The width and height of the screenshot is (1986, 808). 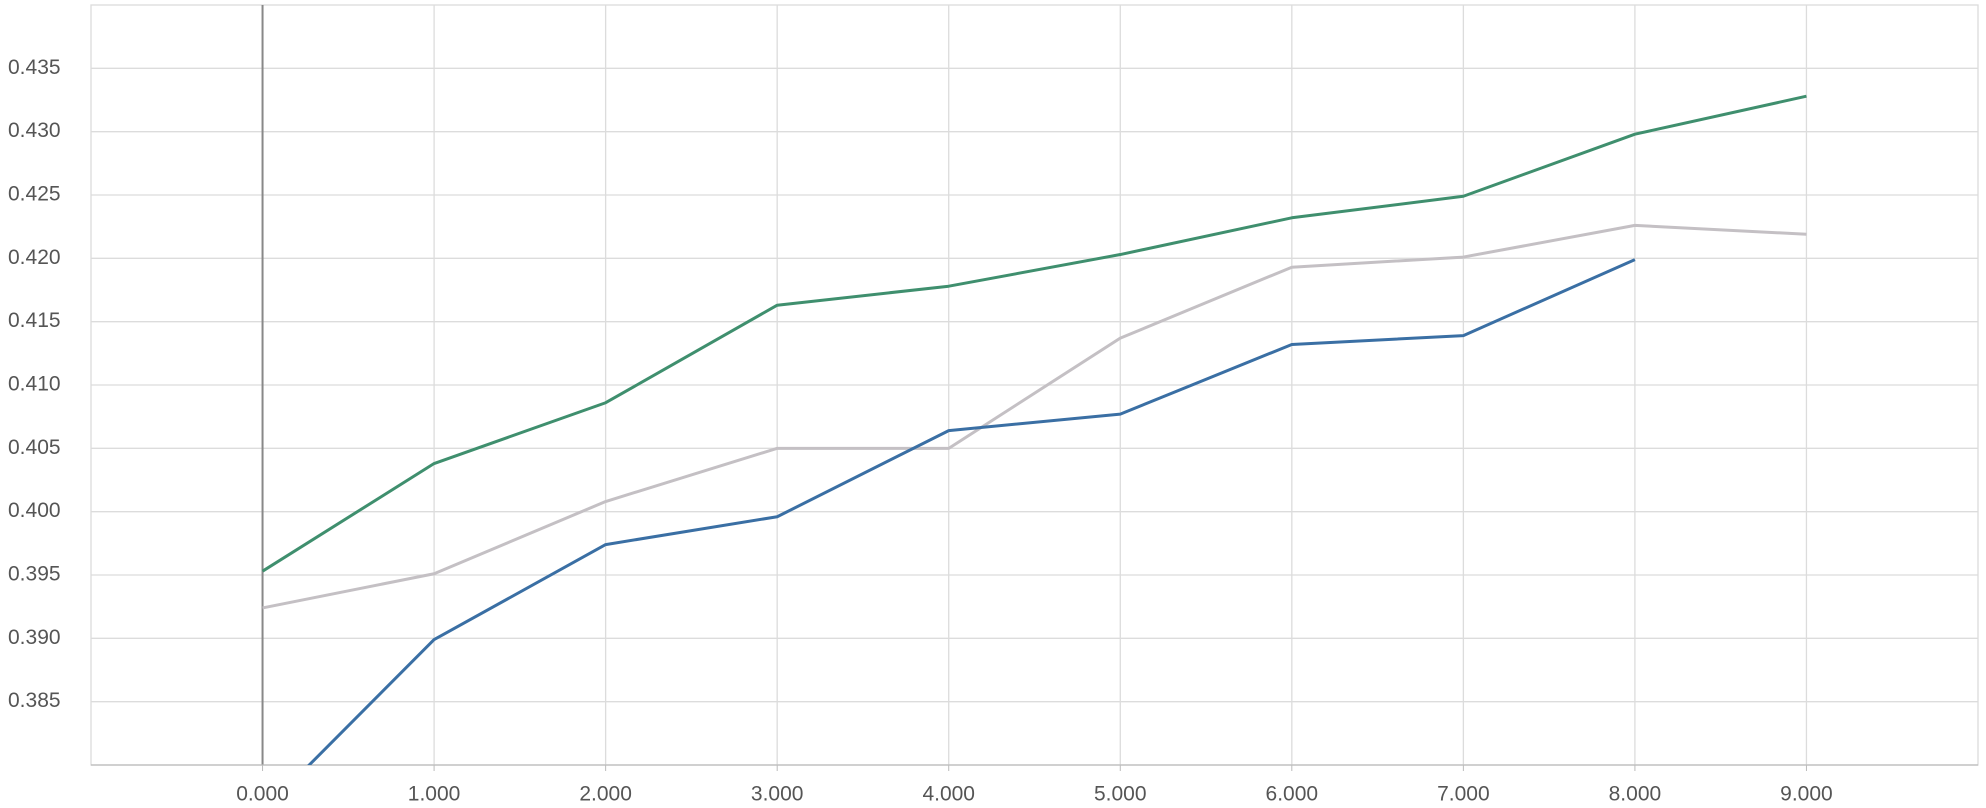 I want to click on x-tick-label: 4.000, so click(x=948, y=794).